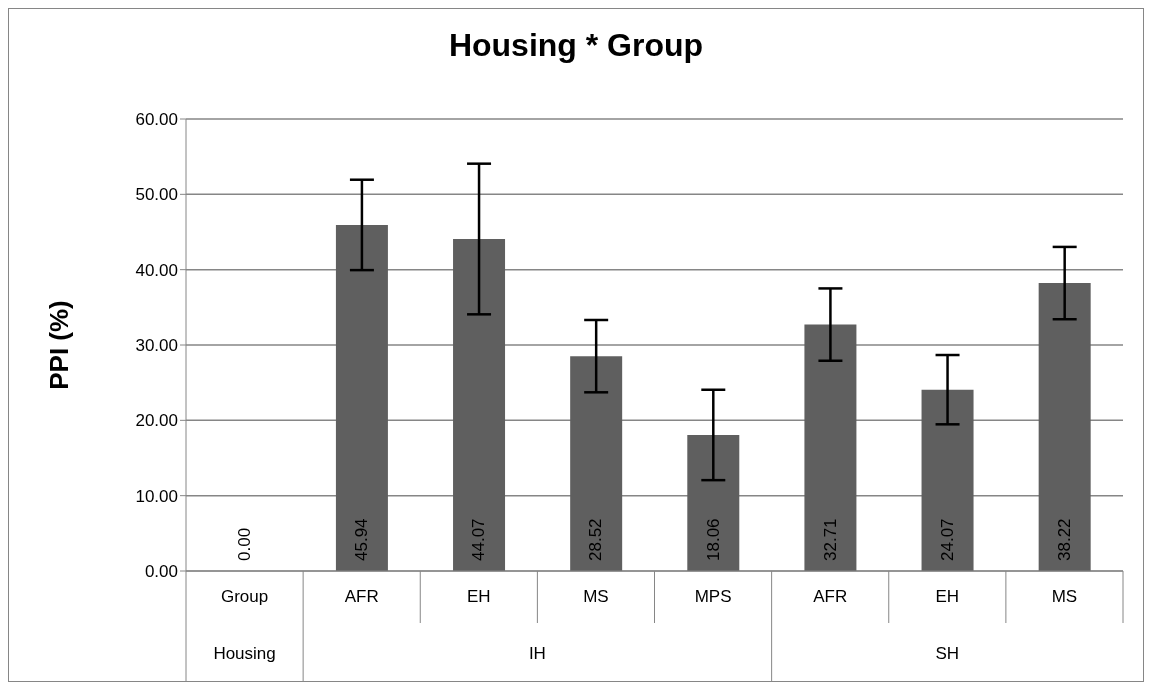  What do you see at coordinates (59, 345) in the screenshot?
I see `y-axis-title: PPI (%)` at bounding box center [59, 345].